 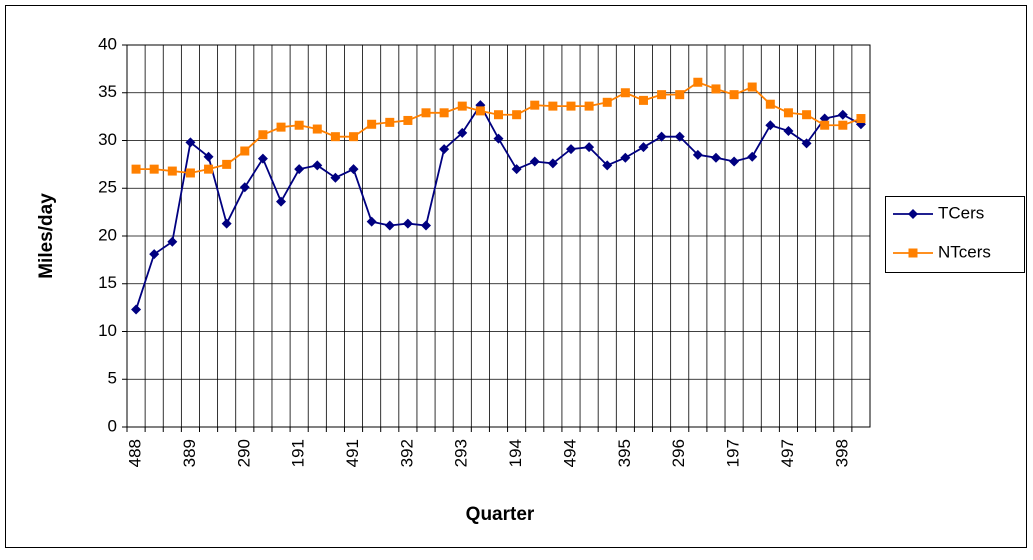 What do you see at coordinates (107, 282) in the screenshot?
I see `y-tick-label: 15` at bounding box center [107, 282].